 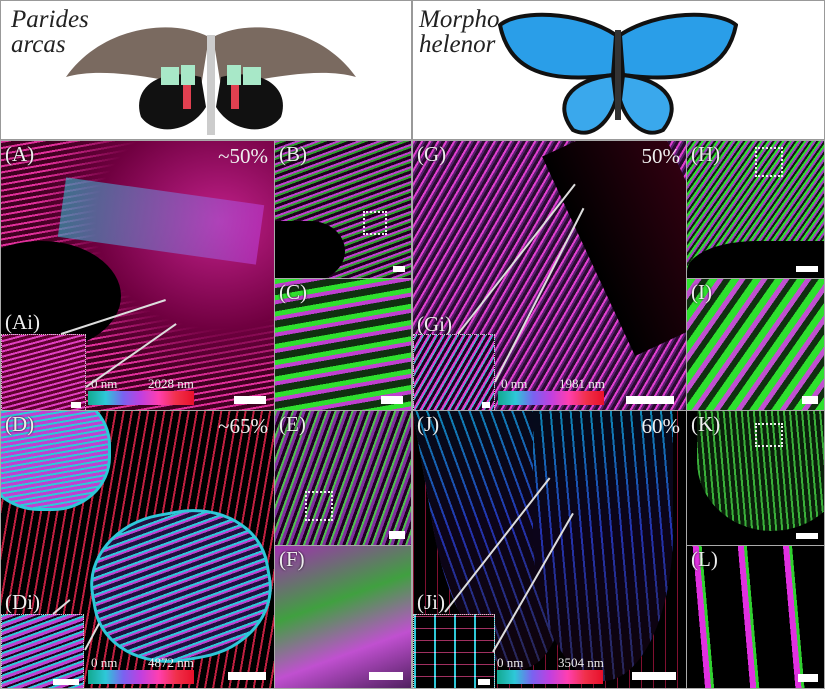 I want to click on panel-d: (D) ~65% (Di) 0 nm 4872 nm, so click(x=137, y=549).